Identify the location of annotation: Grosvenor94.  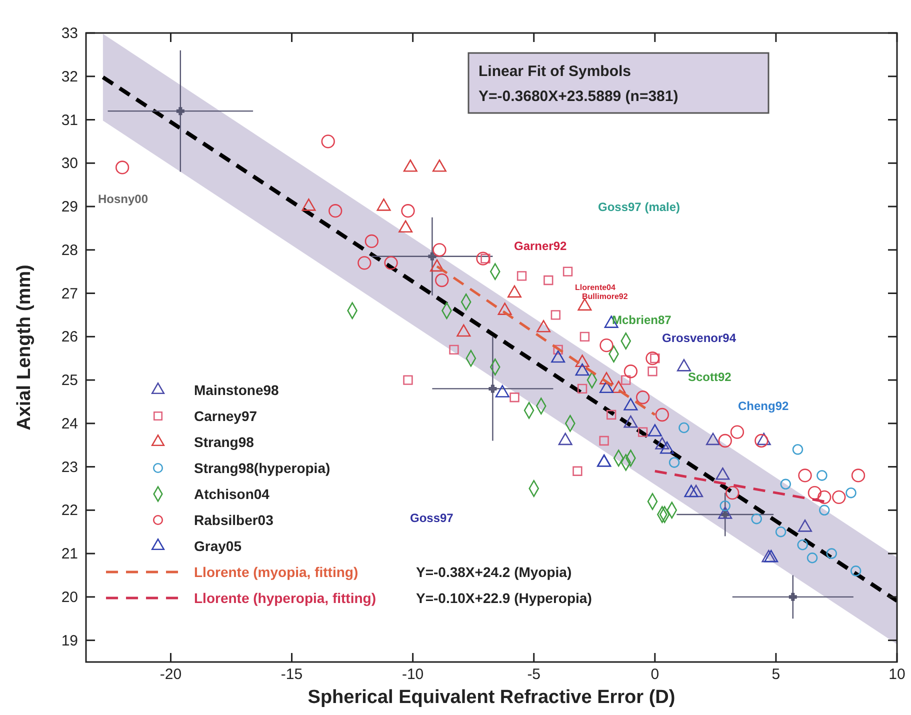
(699, 338).